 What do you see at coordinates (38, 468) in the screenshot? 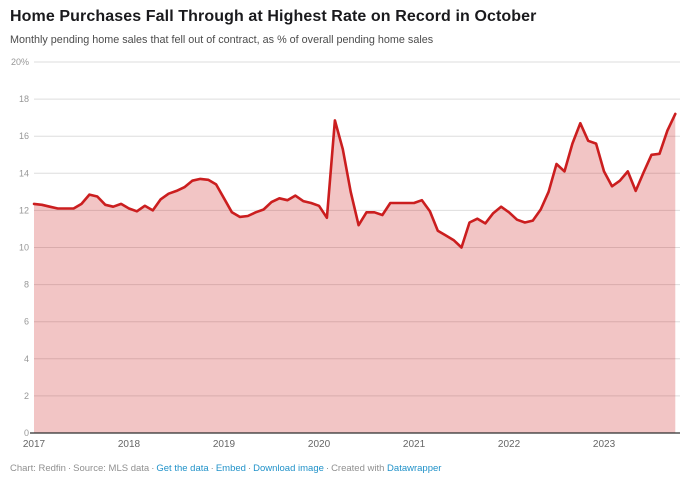
I see `footer-chart-credit: Chart: Redfin` at bounding box center [38, 468].